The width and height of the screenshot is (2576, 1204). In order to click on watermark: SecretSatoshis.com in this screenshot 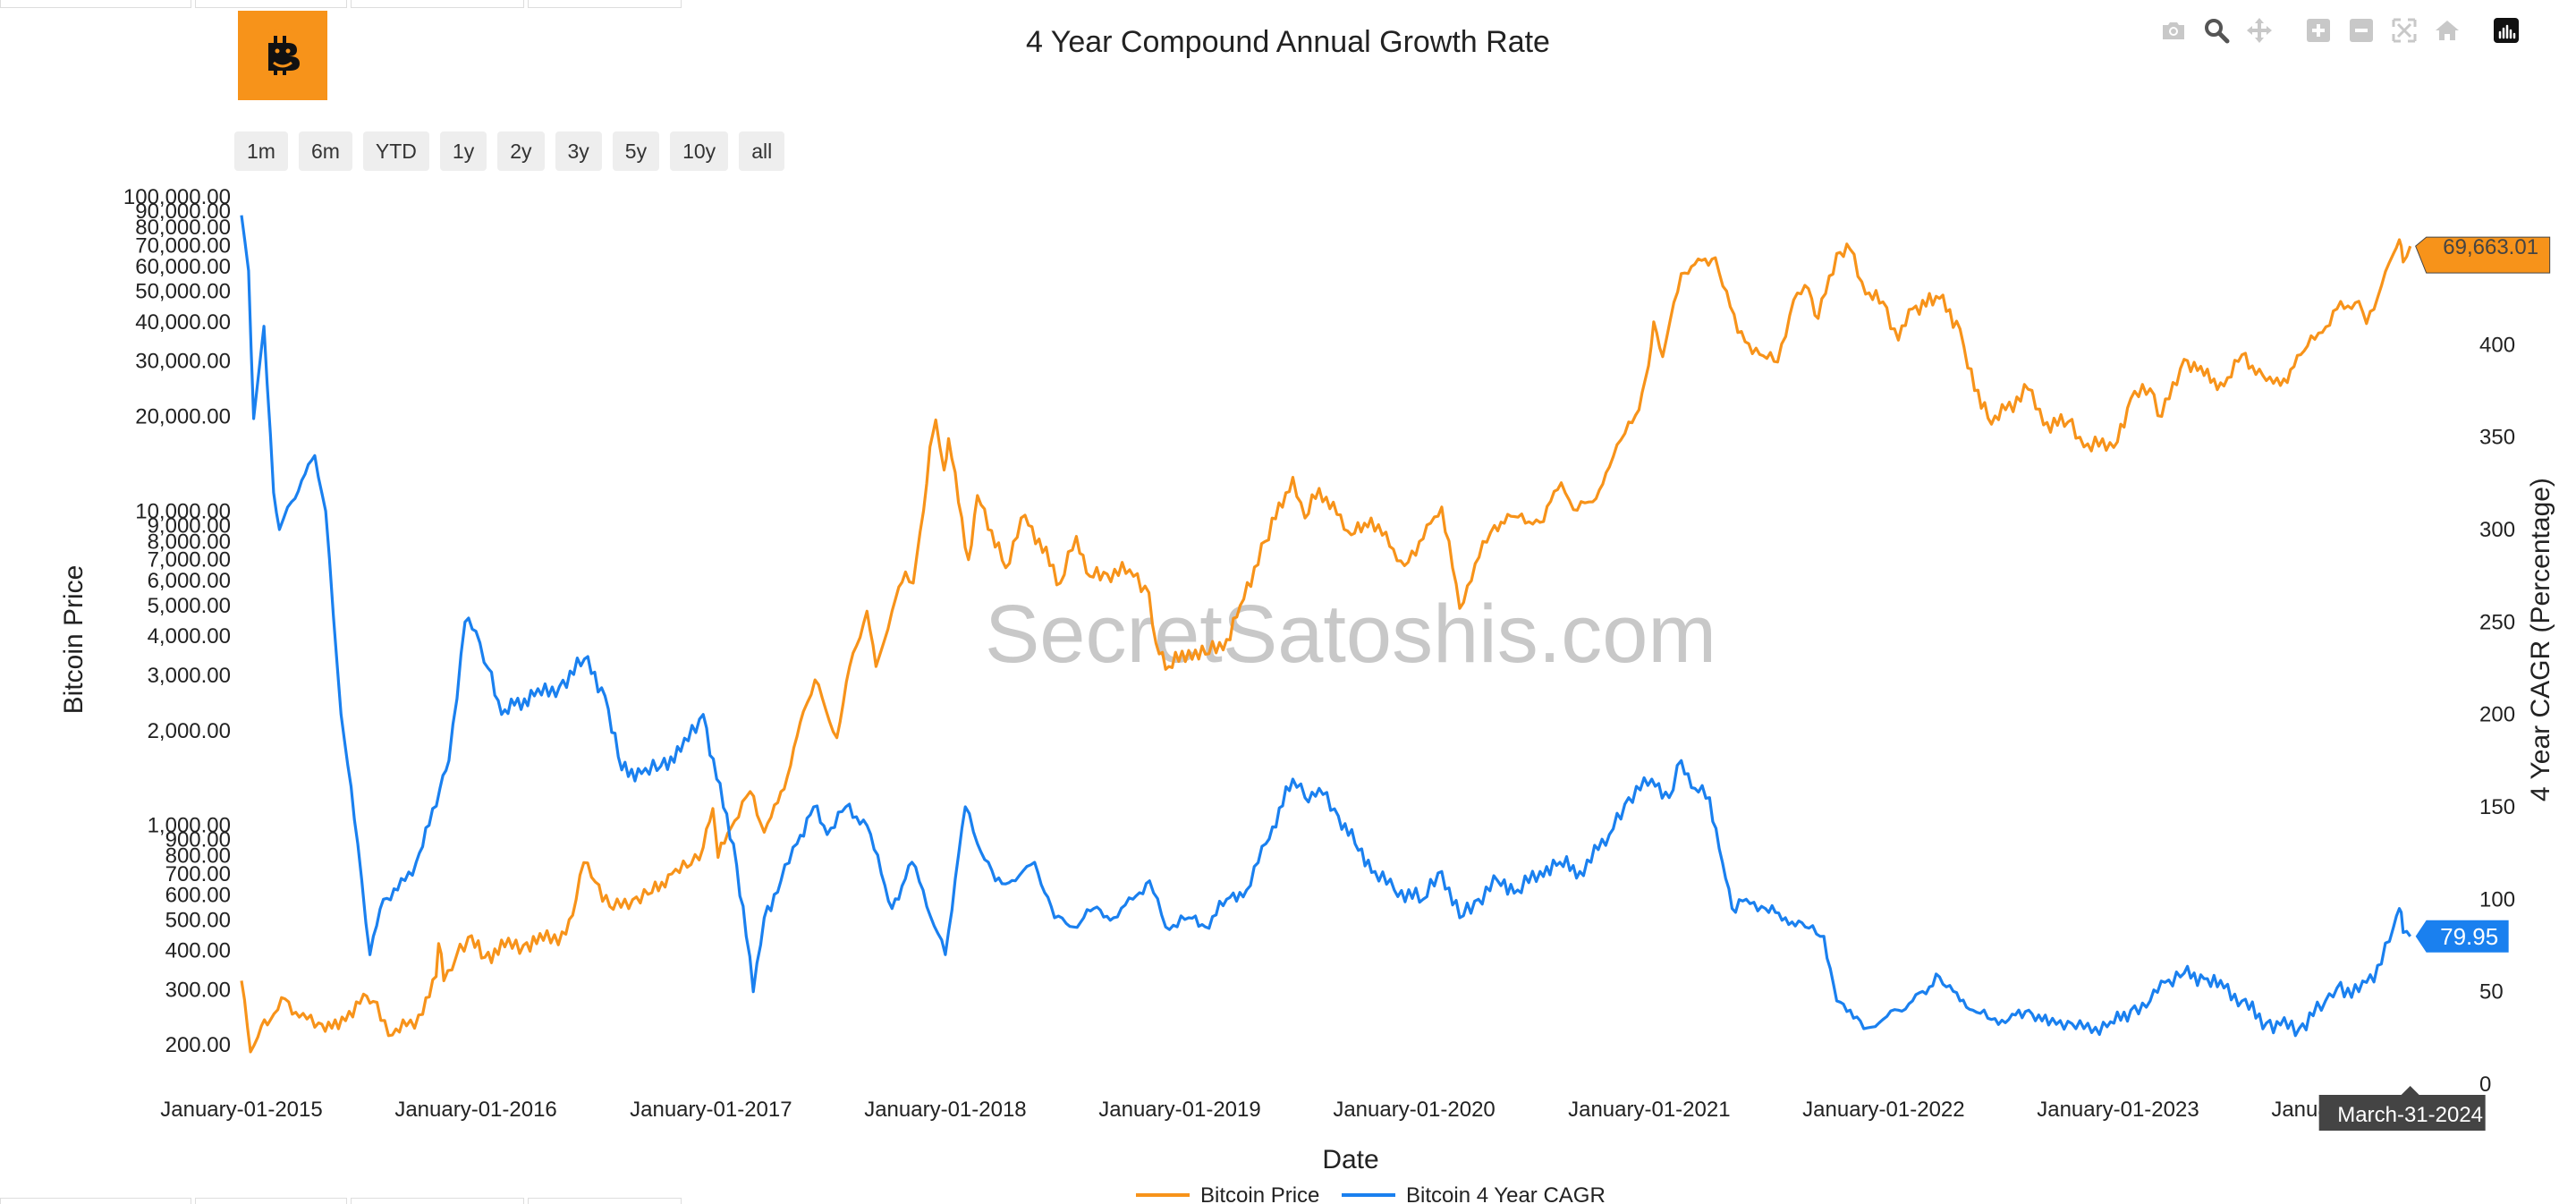, I will do `click(1350, 634)`.